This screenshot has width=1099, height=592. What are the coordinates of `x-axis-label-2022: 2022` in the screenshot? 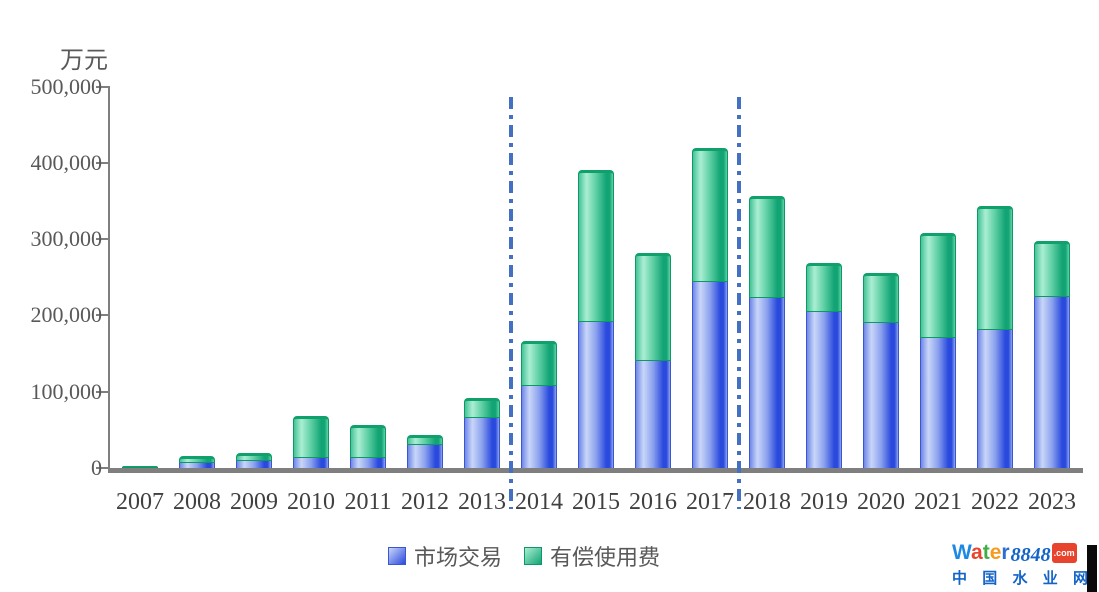 It's located at (995, 502).